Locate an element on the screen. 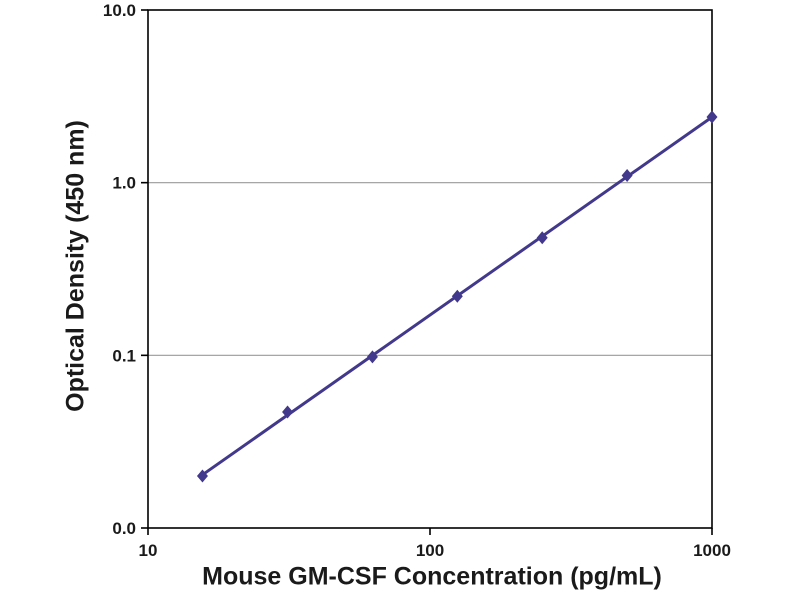 Image resolution: width=800 pixels, height=600 pixels. x-axis-title: Mouse GM-CSF Concentration (pg/mL) is located at coordinates (432, 576).